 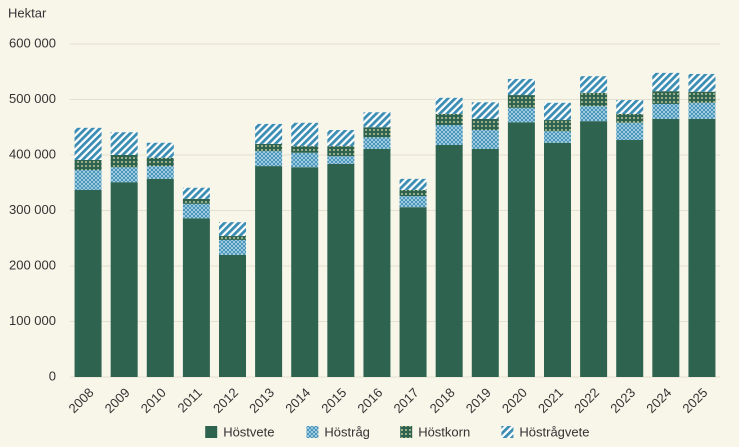 I want to click on y-tick-label: 100 000, so click(x=32, y=320).